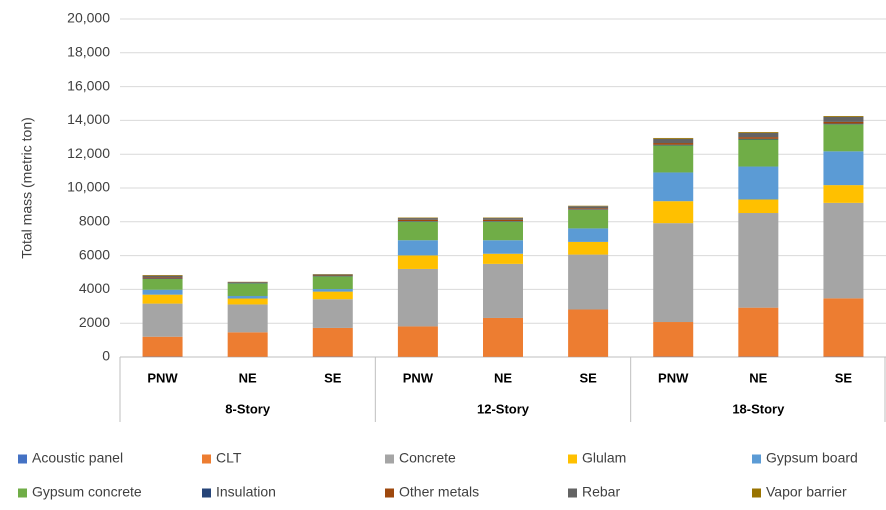 Image resolution: width=886 pixels, height=510 pixels. I want to click on legend-label: Rebar, so click(601, 492).